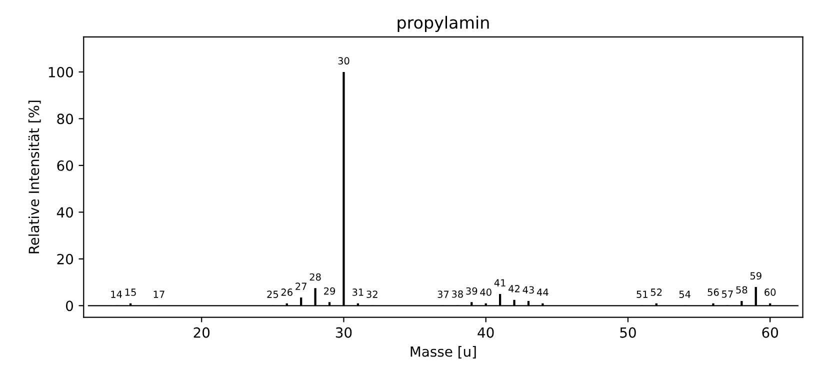 This screenshot has width=820, height=369. Describe the element at coordinates (372, 294) in the screenshot. I see `annotation: 32` at that location.